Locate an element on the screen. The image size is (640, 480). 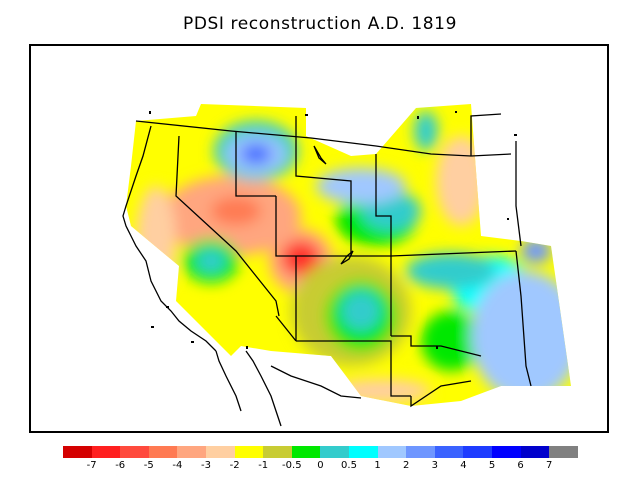
map-title: PDSI reconstruction A.D. 1819 is located at coordinates (320, 24).